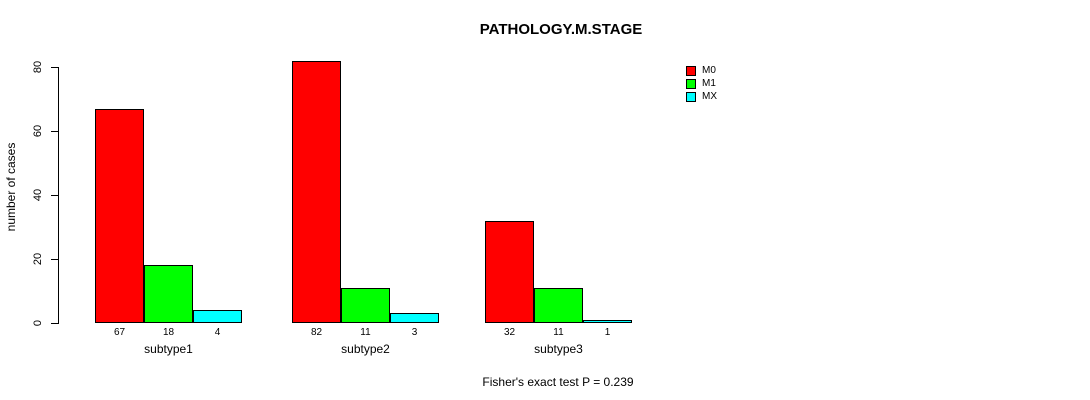  What do you see at coordinates (607, 332) in the screenshot?
I see `bar-value-label: 1` at bounding box center [607, 332].